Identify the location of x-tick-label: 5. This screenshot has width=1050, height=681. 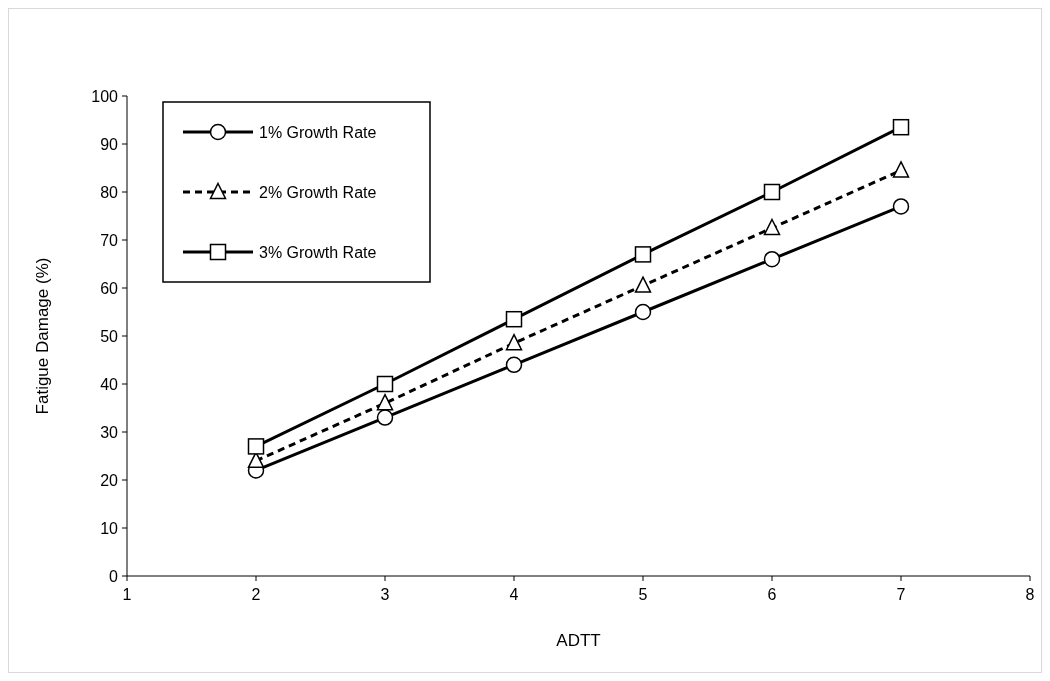
(643, 594).